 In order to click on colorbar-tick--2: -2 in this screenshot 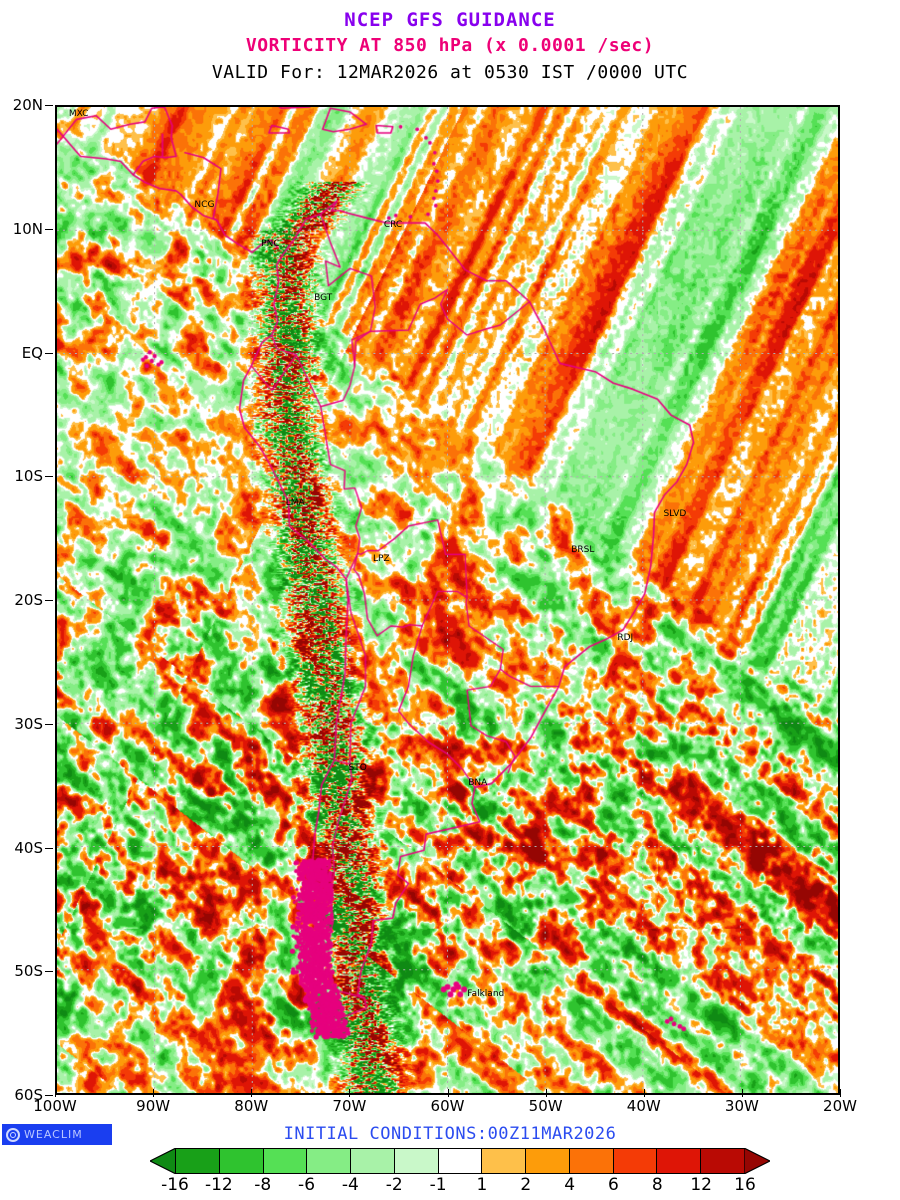, I will do `click(394, 1185)`.